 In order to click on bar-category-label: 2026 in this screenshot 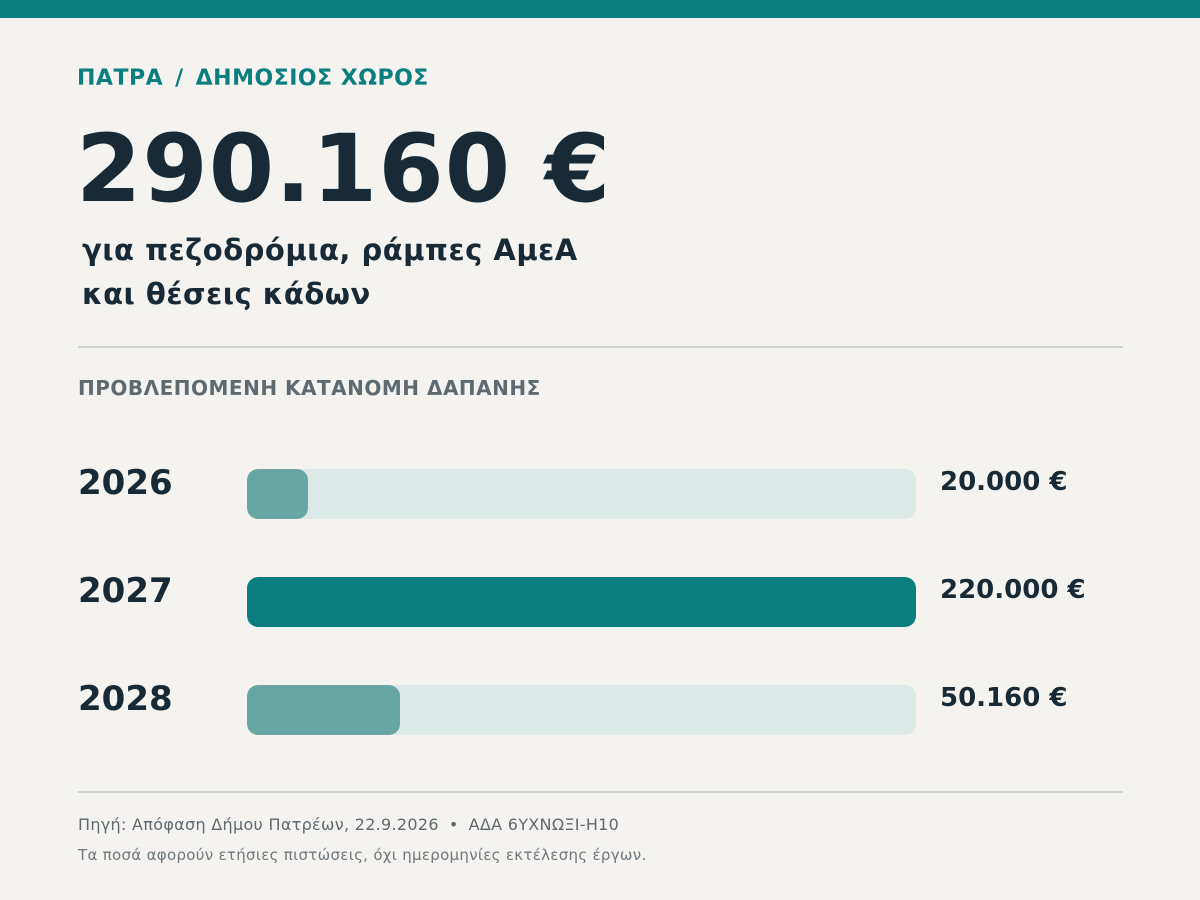, I will do `click(125, 483)`.